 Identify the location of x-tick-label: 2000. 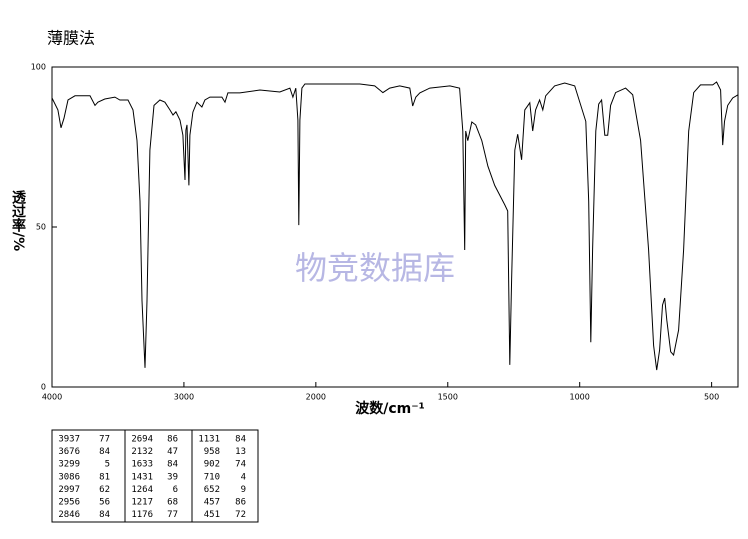
(316, 397).